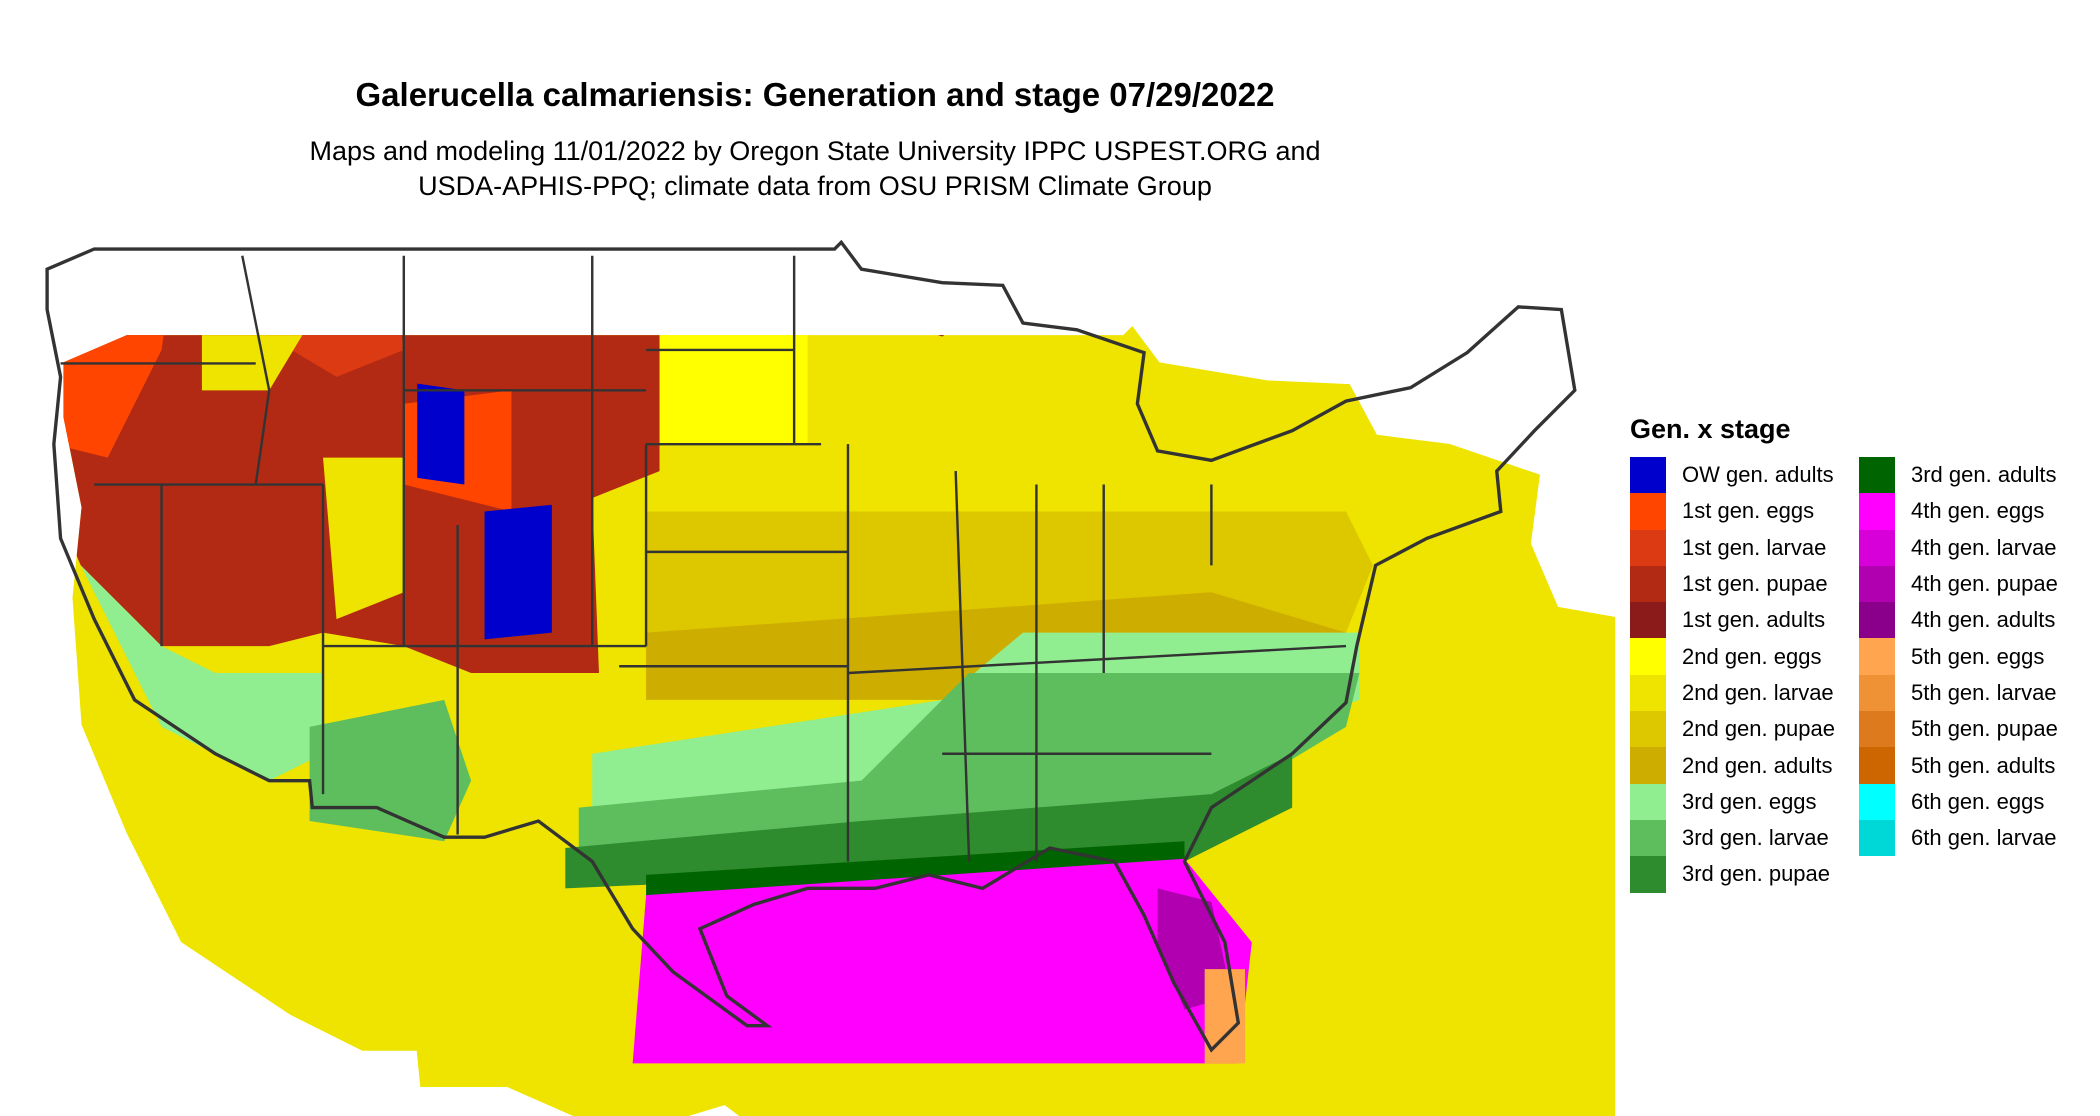  What do you see at coordinates (1748, 511) in the screenshot?
I see `legend-label: 1st gen. eggs` at bounding box center [1748, 511].